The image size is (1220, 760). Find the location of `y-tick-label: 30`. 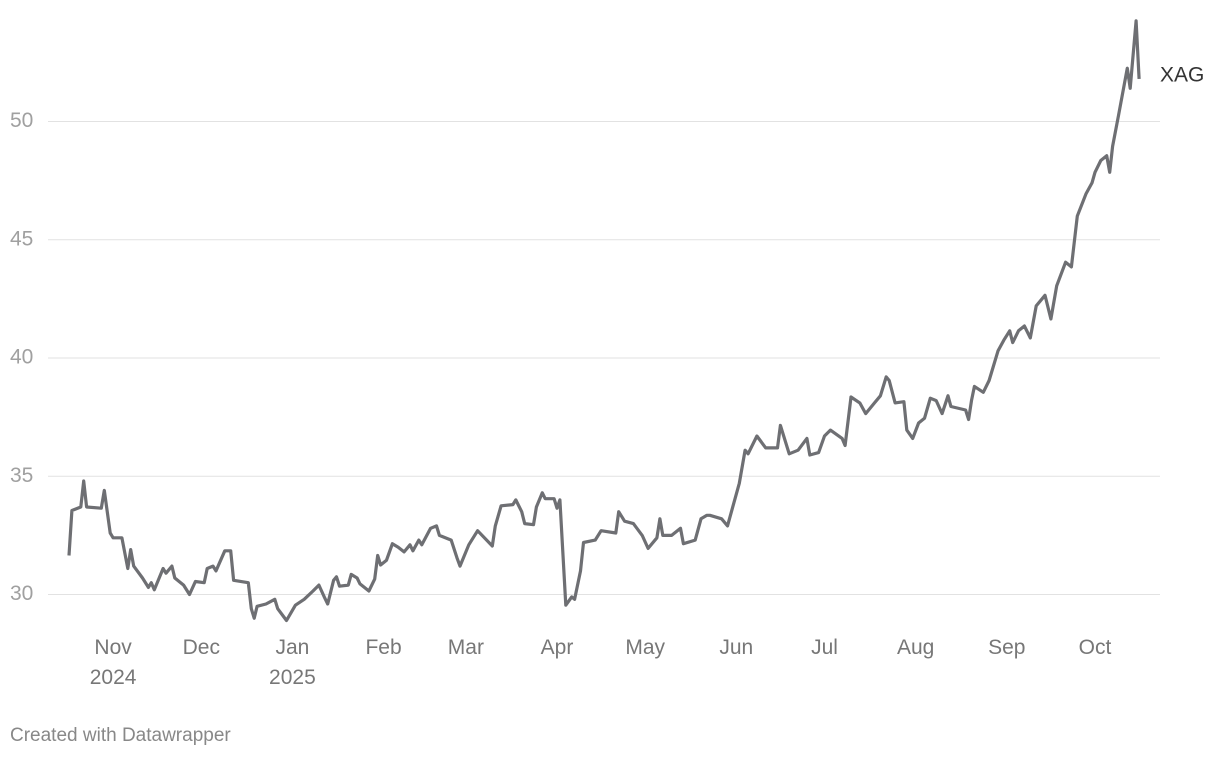

y-tick-label: 30 is located at coordinates (21, 593).